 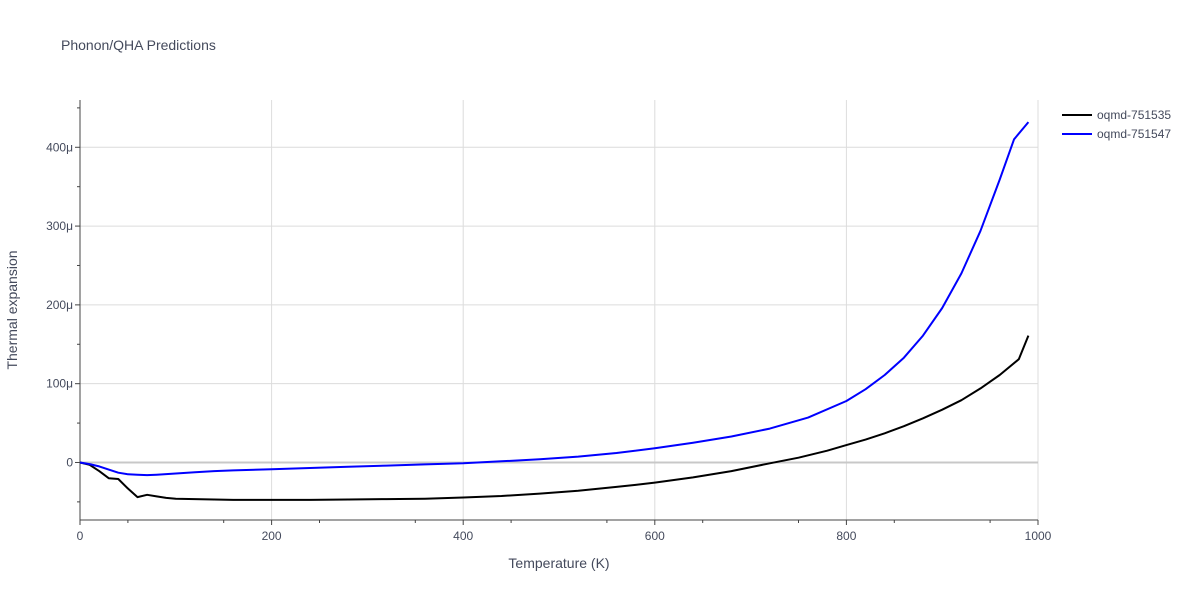 I want to click on legend: oqmd-751535 oqmd-751547, so click(x=1116, y=124).